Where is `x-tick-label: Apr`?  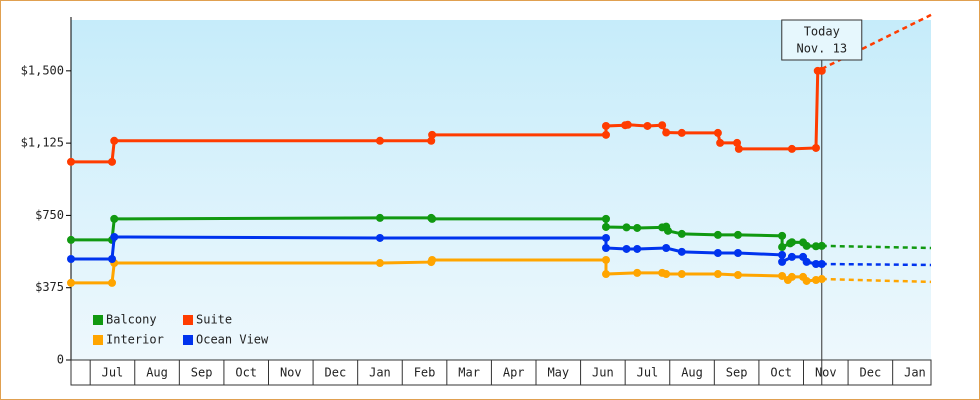
x-tick-label: Apr is located at coordinates (514, 373).